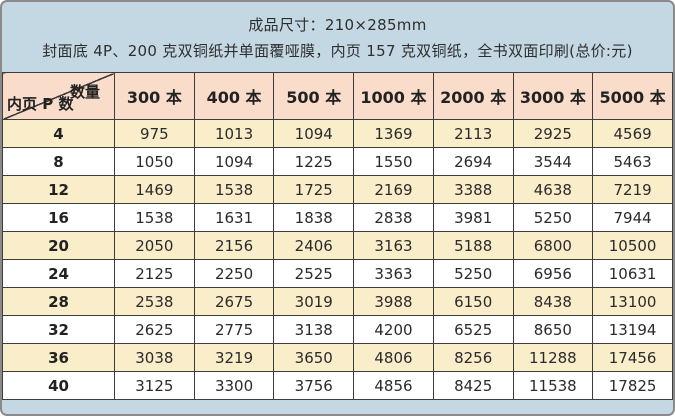 This screenshot has width=675, height=416. What do you see at coordinates (58, 161) in the screenshot?
I see `row-header-pages: 8` at bounding box center [58, 161].